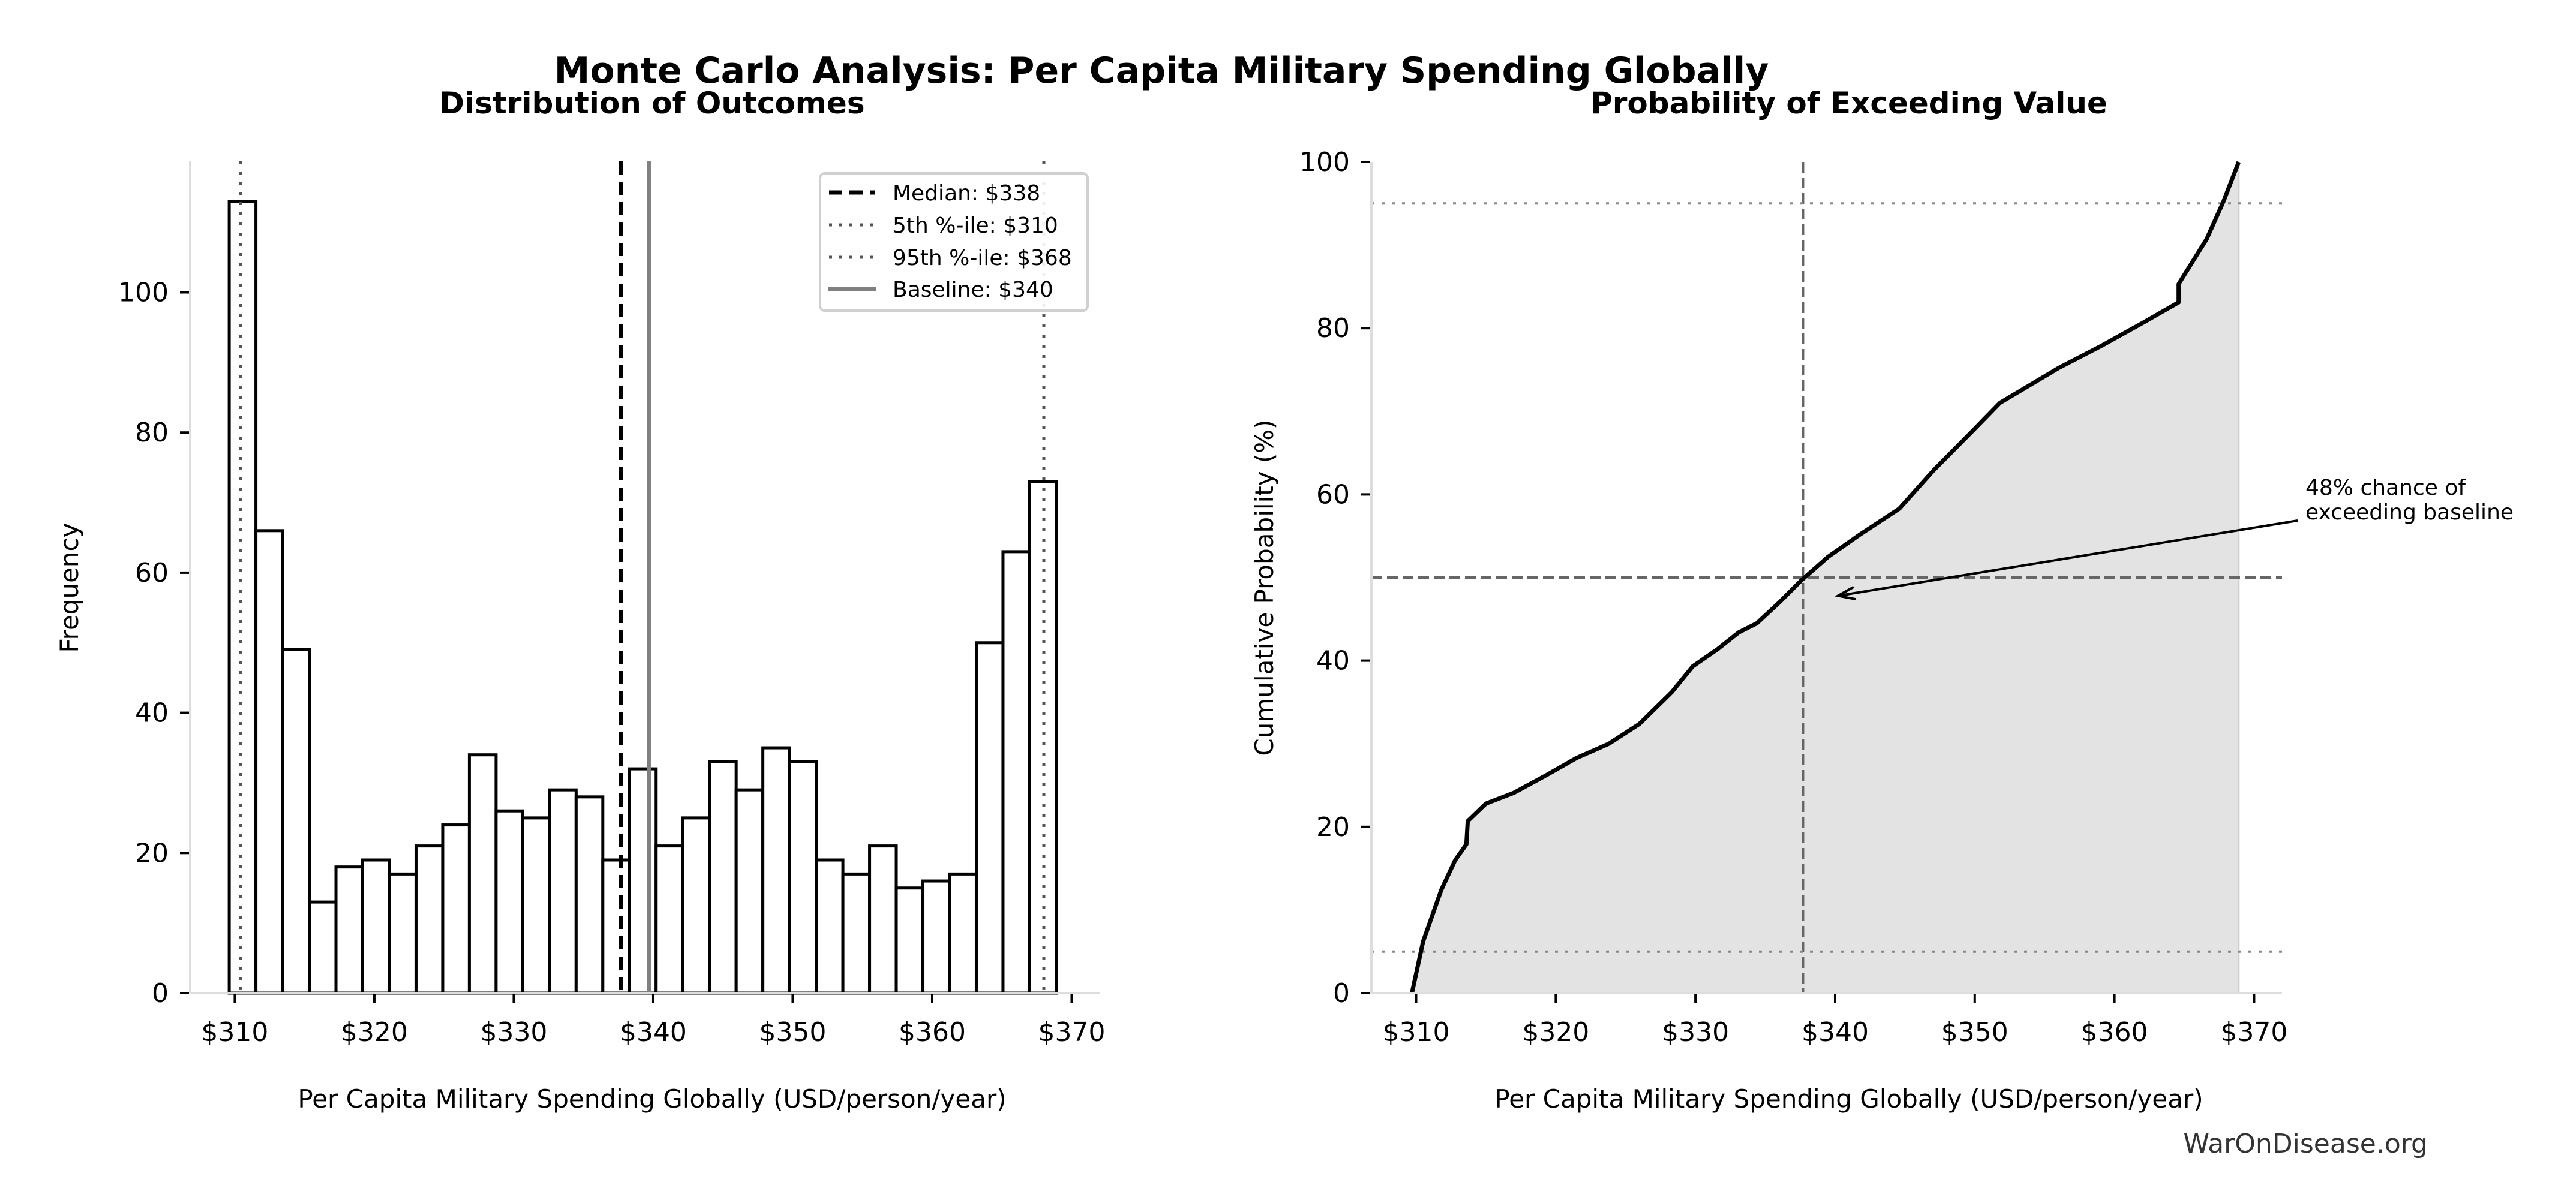  I want to click on annotation-line-1: 48% chance of, so click(2385, 488).